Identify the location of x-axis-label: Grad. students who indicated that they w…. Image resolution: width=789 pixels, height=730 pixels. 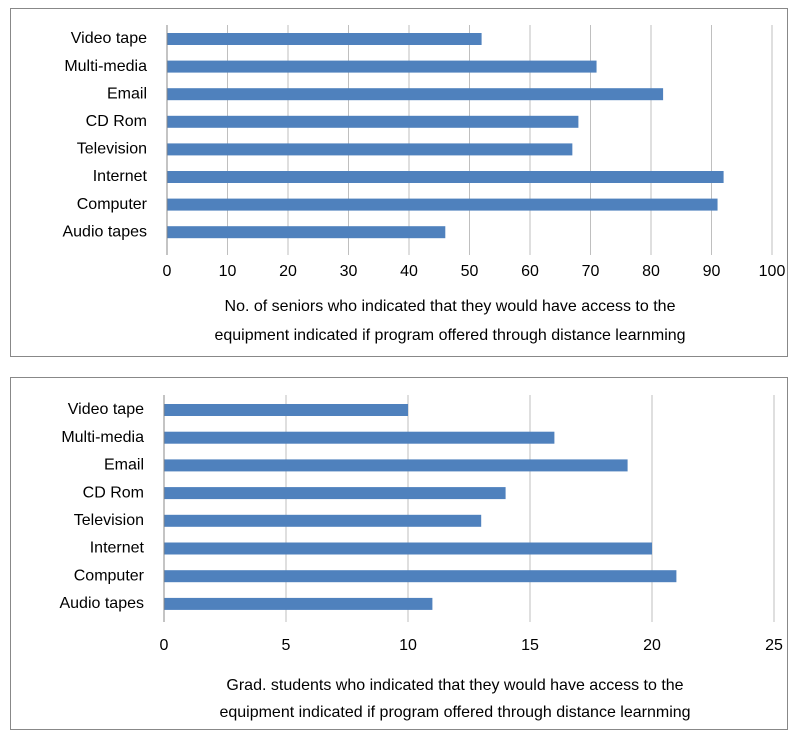
(454, 685).